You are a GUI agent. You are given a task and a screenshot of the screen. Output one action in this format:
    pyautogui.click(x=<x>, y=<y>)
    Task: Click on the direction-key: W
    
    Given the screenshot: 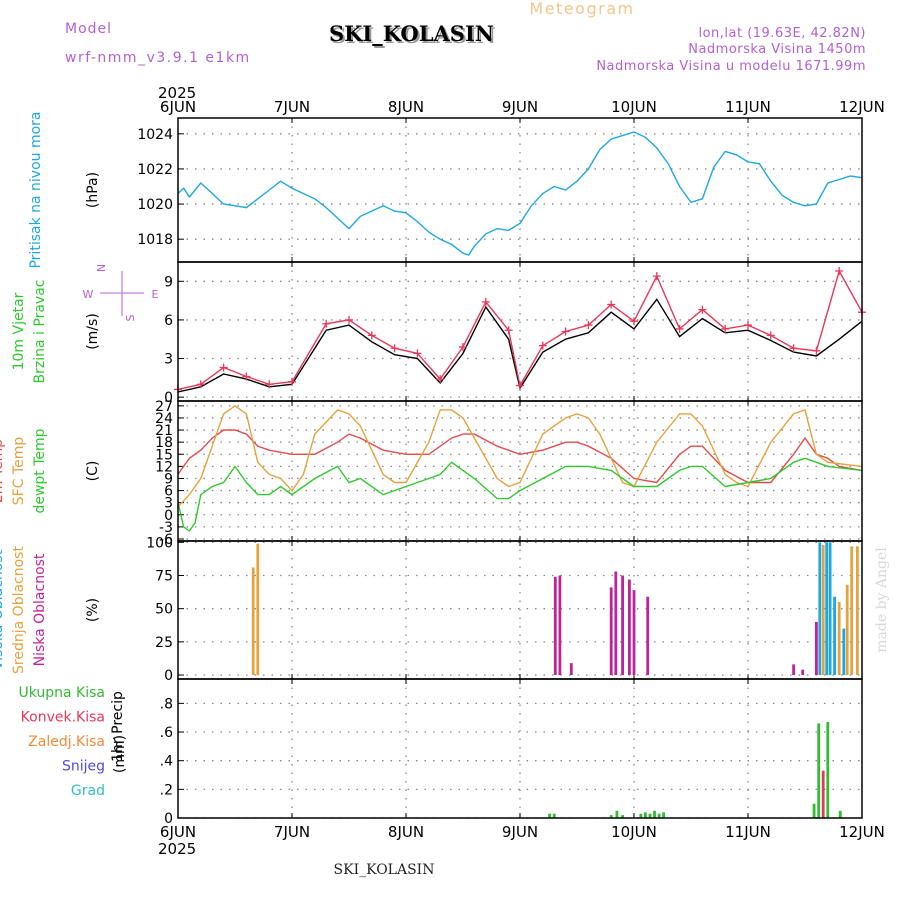 What is the action you would take?
    pyautogui.click(x=88, y=294)
    